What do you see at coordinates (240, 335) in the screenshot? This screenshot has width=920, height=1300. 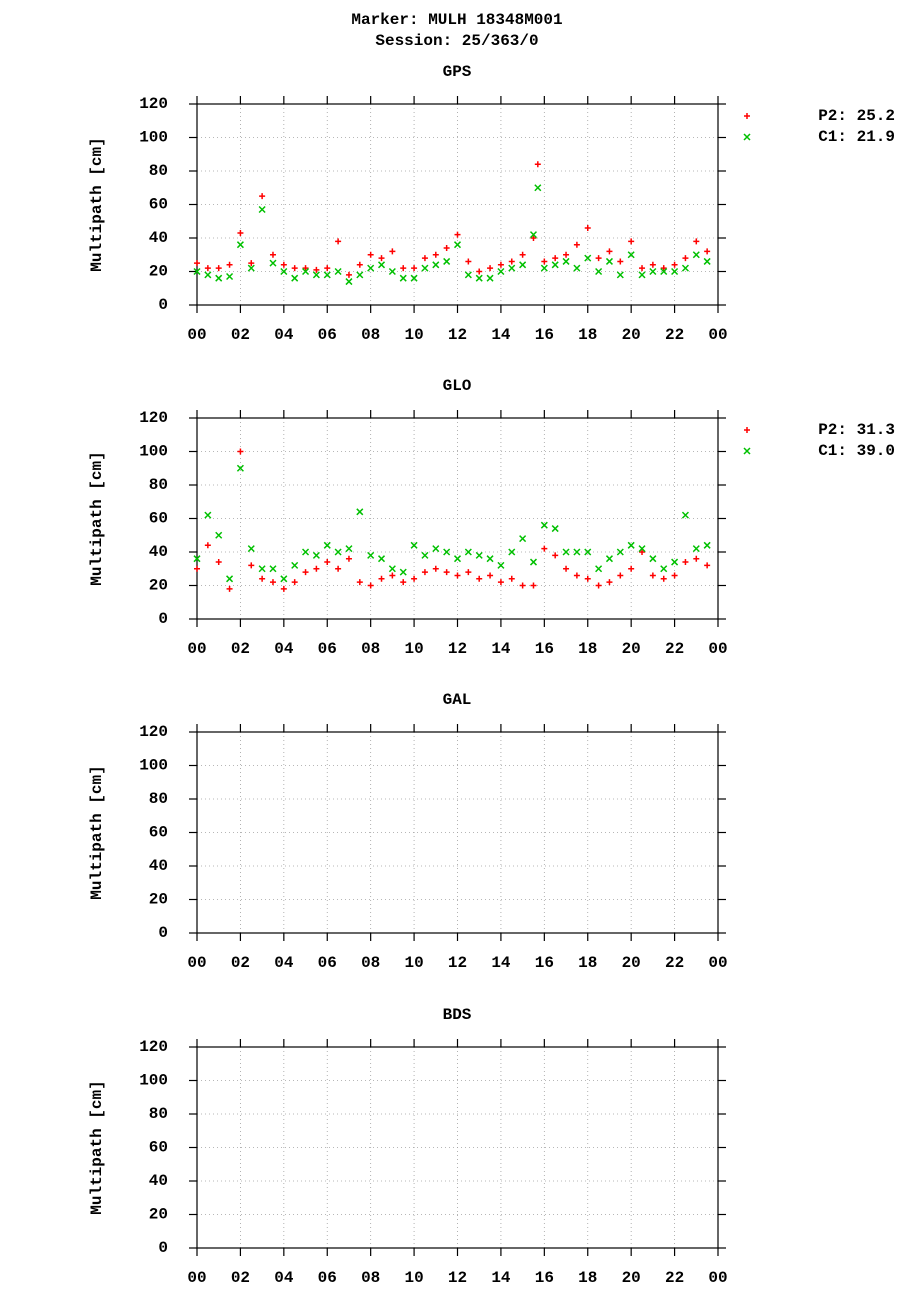 I see `x-tick-label: 02` at bounding box center [240, 335].